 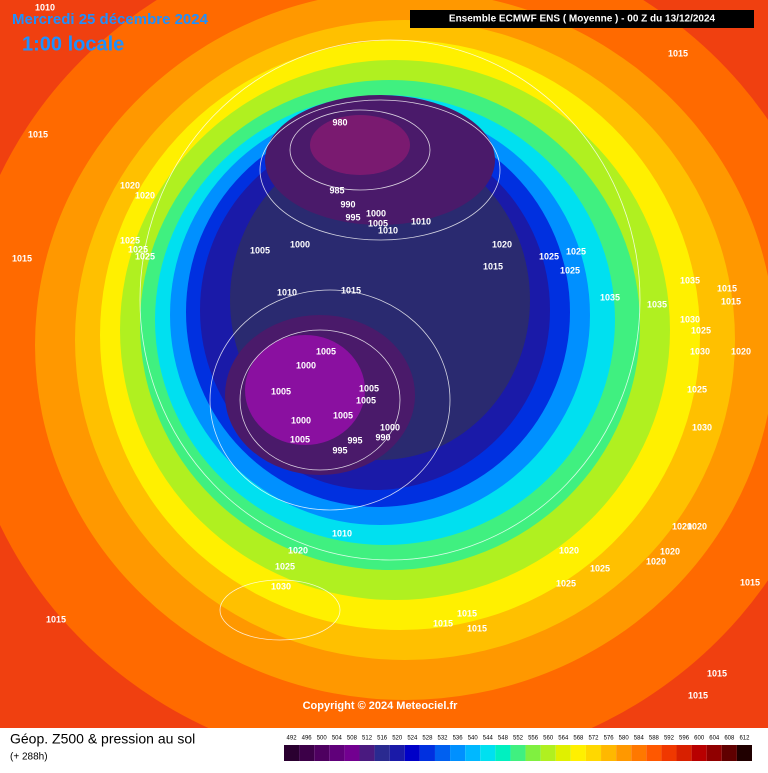 What do you see at coordinates (503, 739) in the screenshot?
I see `scale-label: 548` at bounding box center [503, 739].